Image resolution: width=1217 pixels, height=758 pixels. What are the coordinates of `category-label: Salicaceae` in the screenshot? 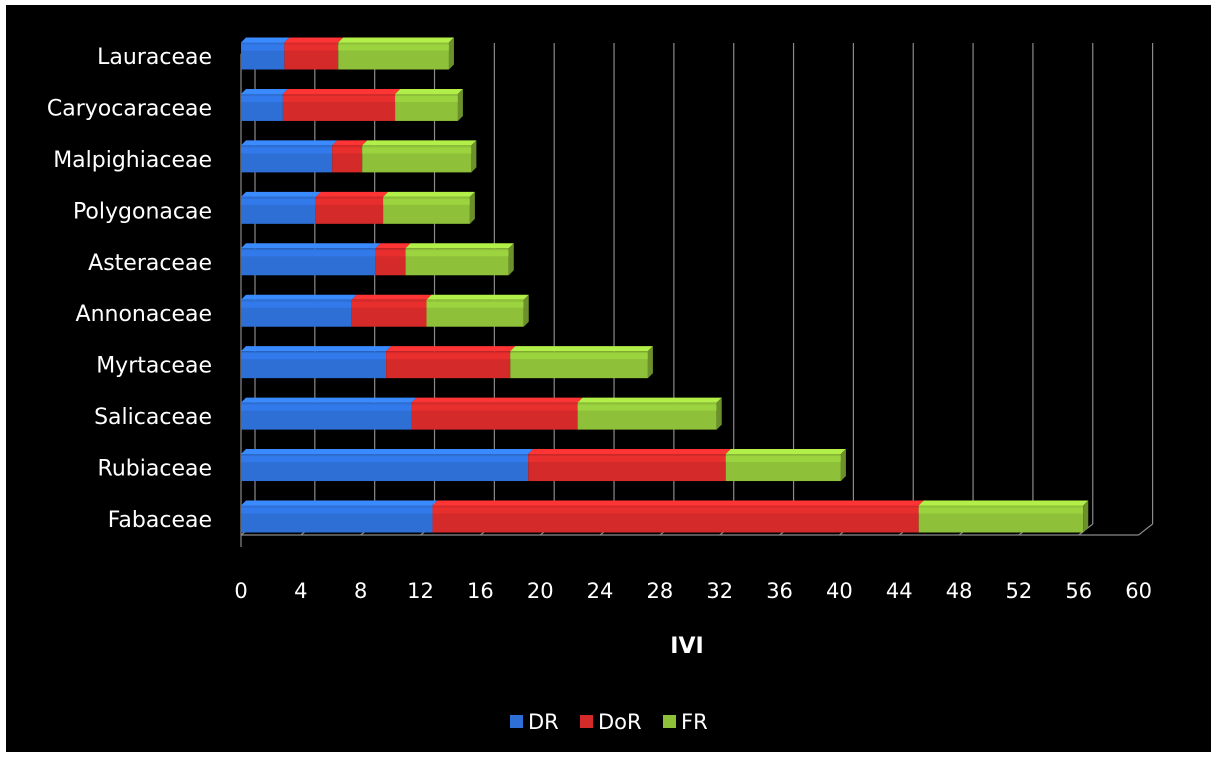 It's located at (153, 417).